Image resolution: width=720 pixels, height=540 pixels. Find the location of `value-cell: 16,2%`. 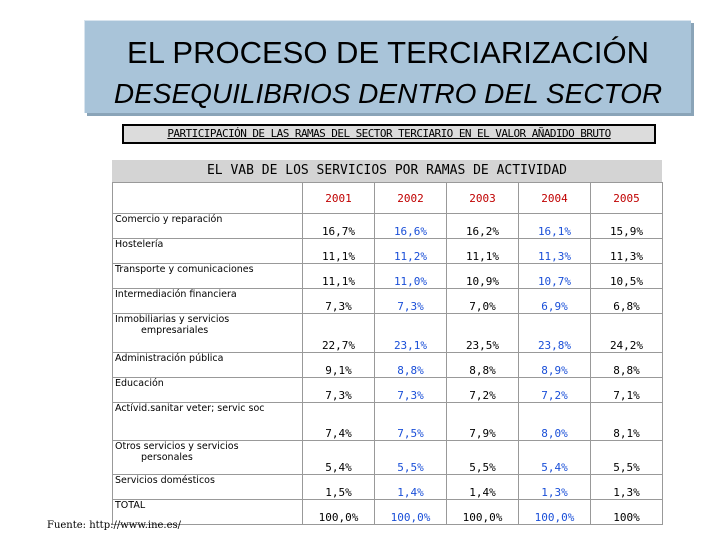

value-cell: 16,2% is located at coordinates (482, 226).